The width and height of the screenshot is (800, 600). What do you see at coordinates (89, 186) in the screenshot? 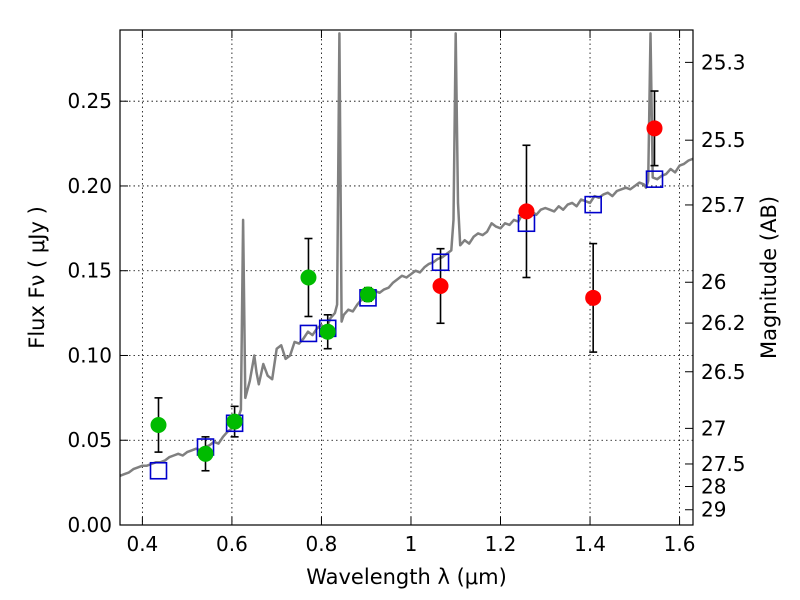
I see `y-tick-label: 0.20` at bounding box center [89, 186].